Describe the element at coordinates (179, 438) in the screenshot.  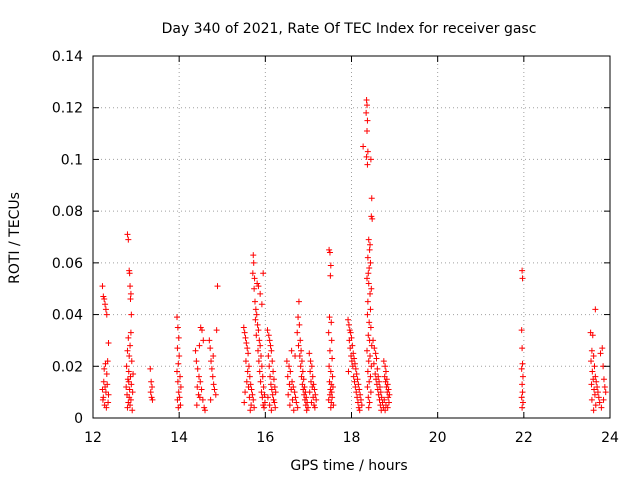
I see `x-tick-label: 14` at that location.